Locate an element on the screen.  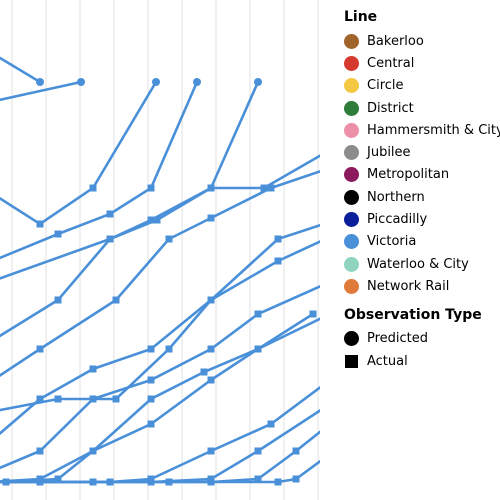
legend-label: Piccadilly is located at coordinates (397, 220).